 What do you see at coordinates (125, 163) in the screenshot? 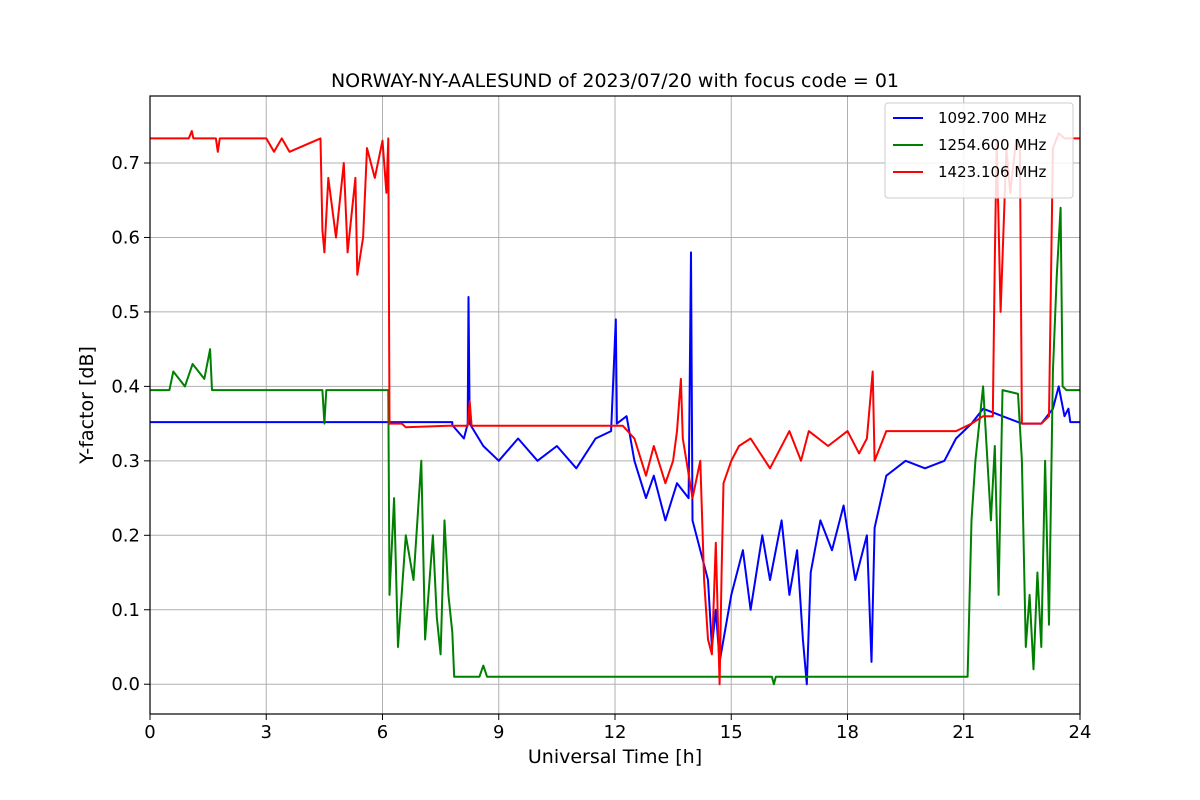
I see `y-tick-label: 0.7` at bounding box center [125, 163].